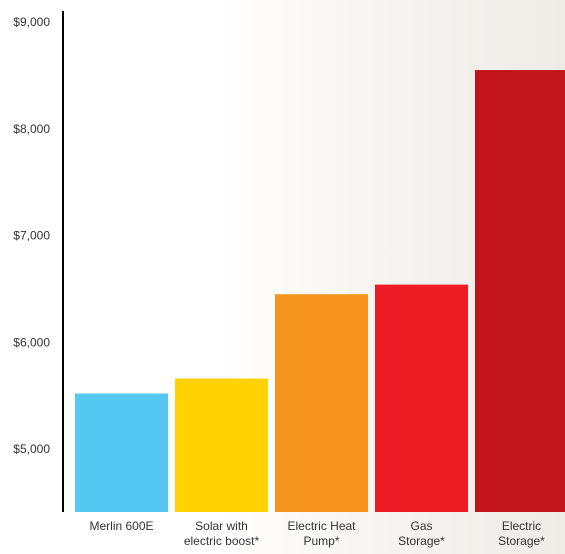 This screenshot has height=554, width=565. I want to click on y-tick-label: $8,000, so click(31, 129).